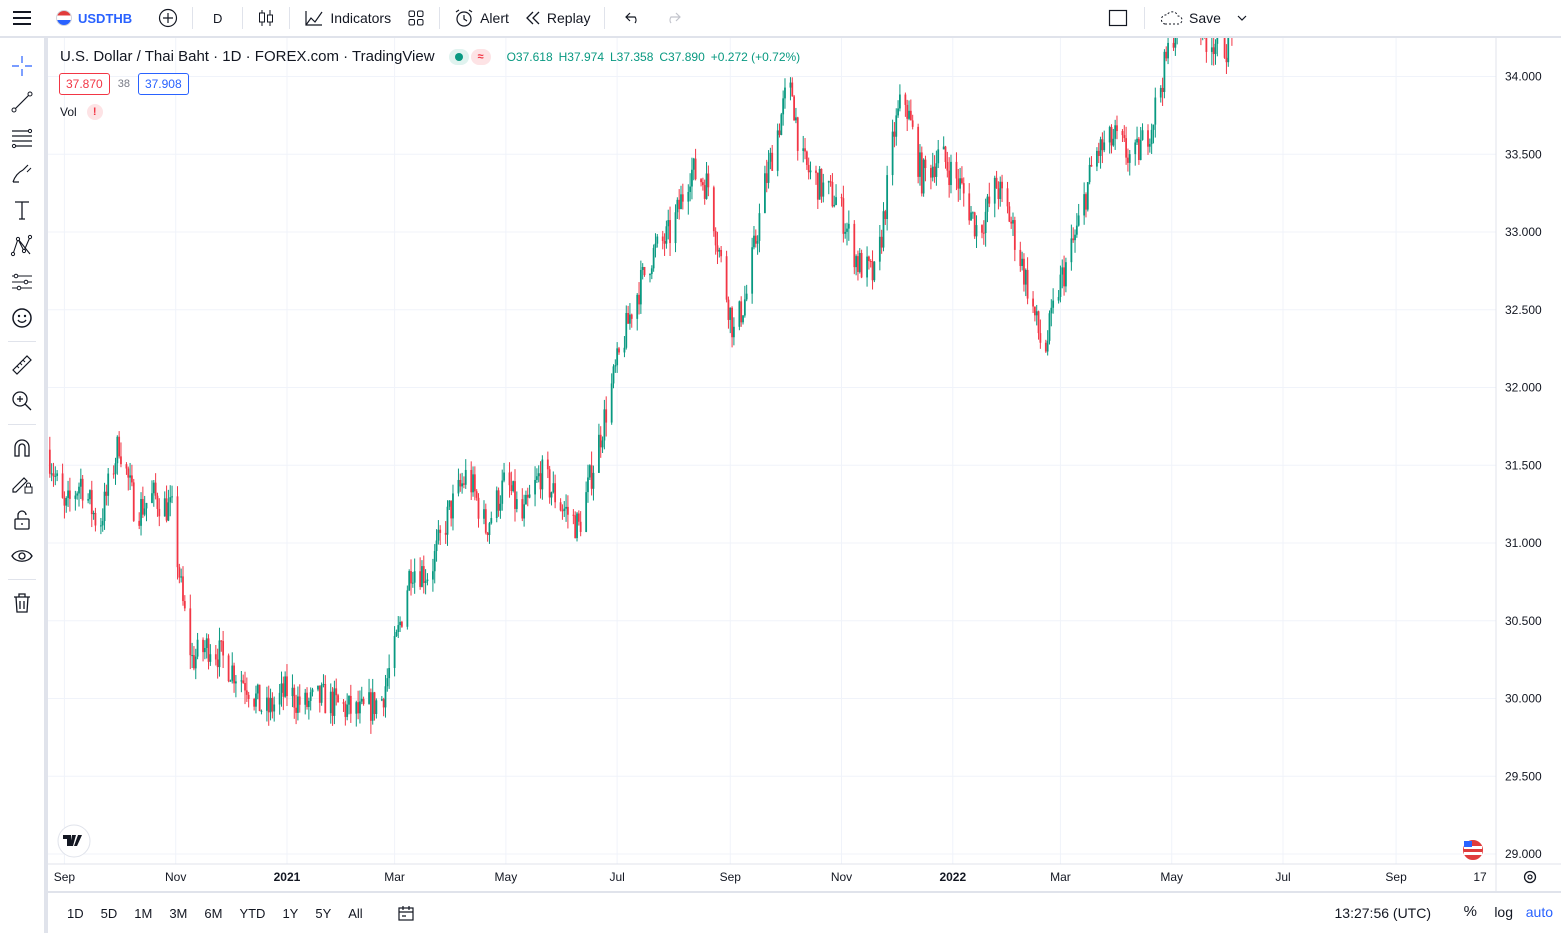 This screenshot has width=1561, height=933. Describe the element at coordinates (22, 66) in the screenshot. I see `crosshair-tool` at that location.